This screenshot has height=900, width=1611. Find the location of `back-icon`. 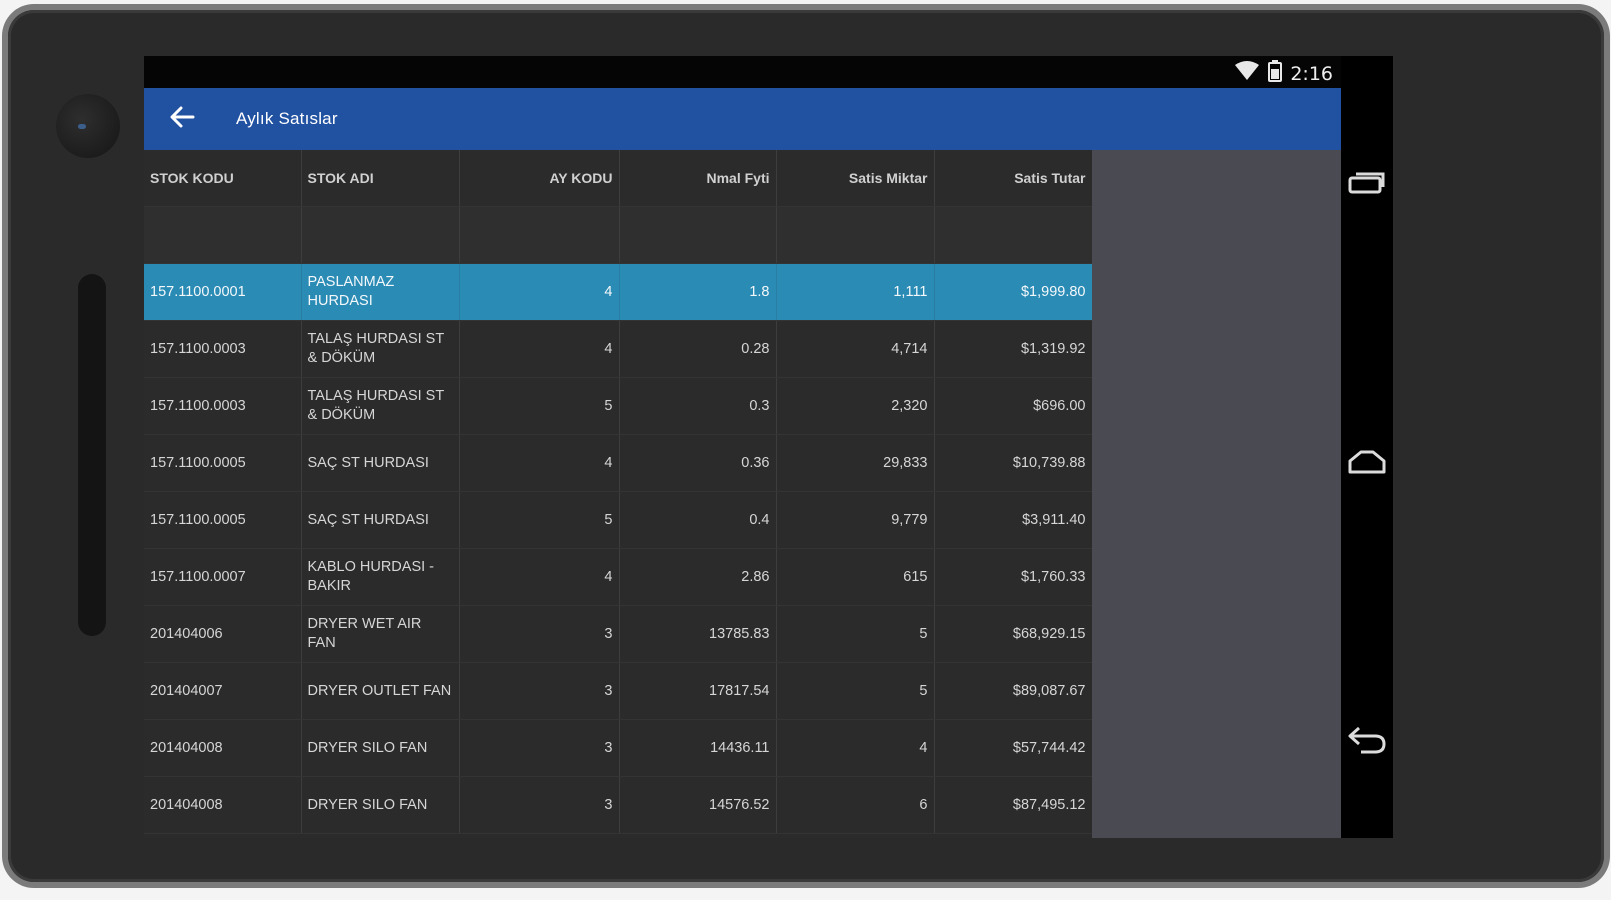

back-icon is located at coordinates (1367, 742).